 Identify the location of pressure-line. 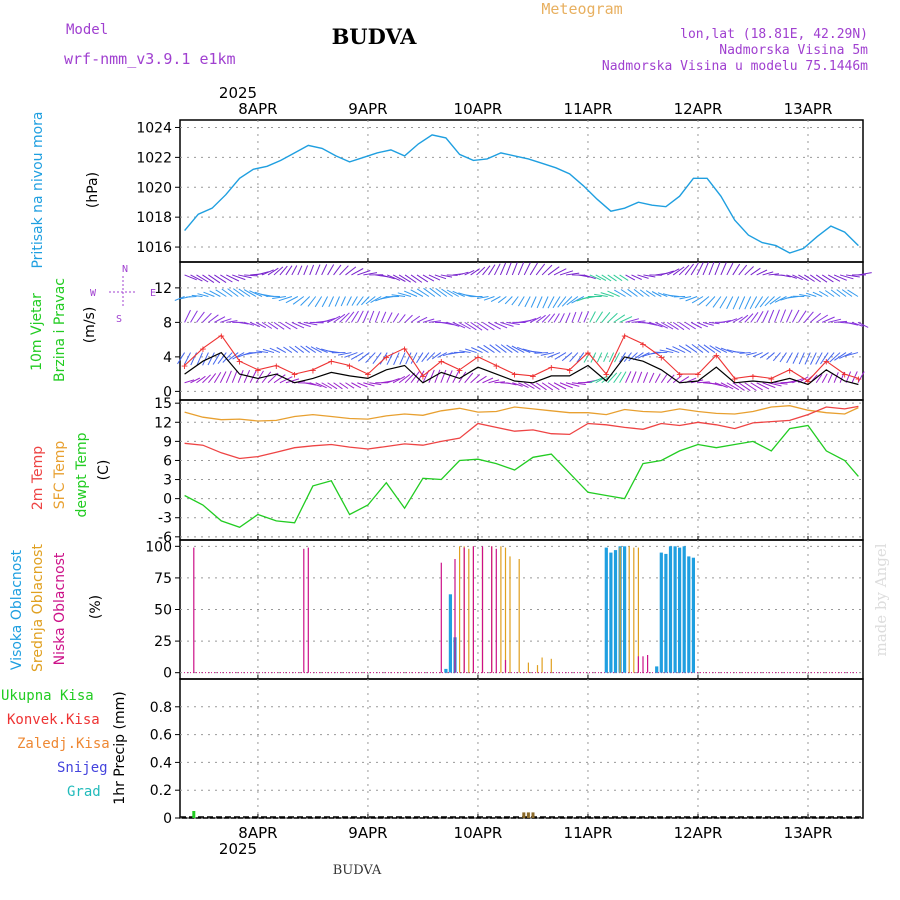
(521, 194).